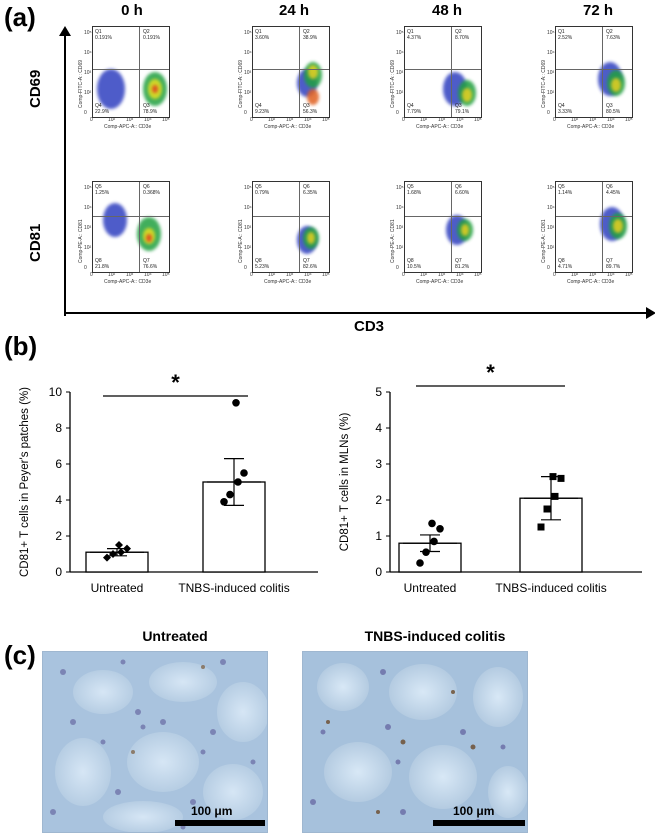 Image resolution: width=655 pixels, height=834 pixels. Describe the element at coordinates (378, 536) in the screenshot. I see `y-tick-label: 1` at that location.